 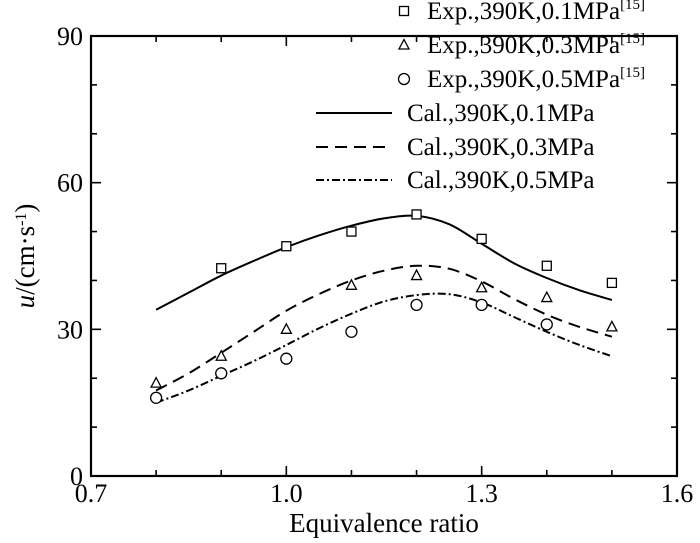 What do you see at coordinates (481, 493) in the screenshot?
I see `x-tick-label: 1.3` at bounding box center [481, 493].